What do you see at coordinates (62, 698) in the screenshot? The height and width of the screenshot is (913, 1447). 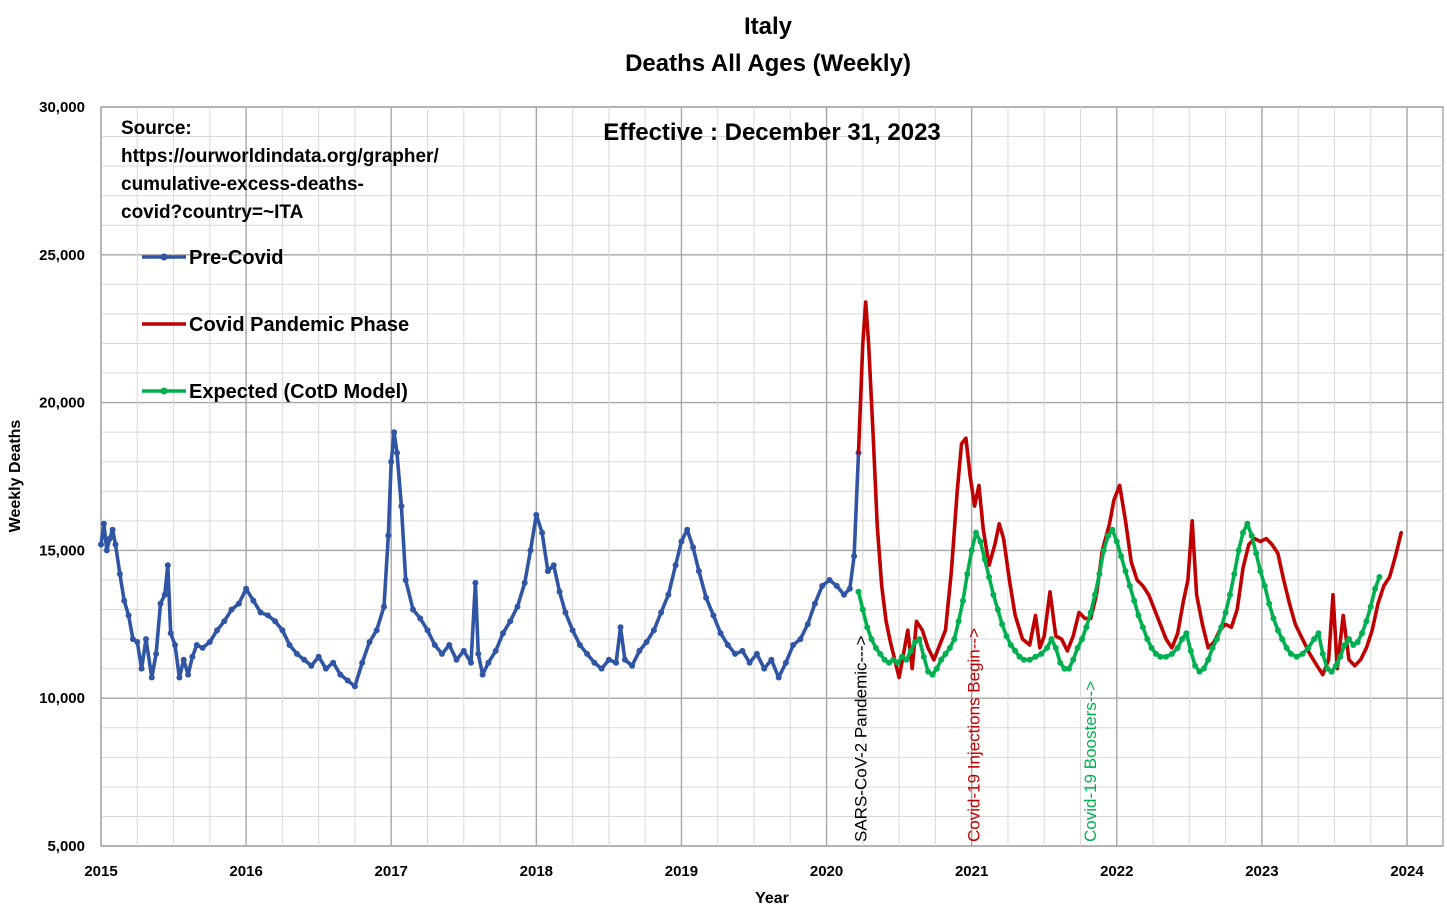 I see `y-tick-label: 10,000` at bounding box center [62, 698].